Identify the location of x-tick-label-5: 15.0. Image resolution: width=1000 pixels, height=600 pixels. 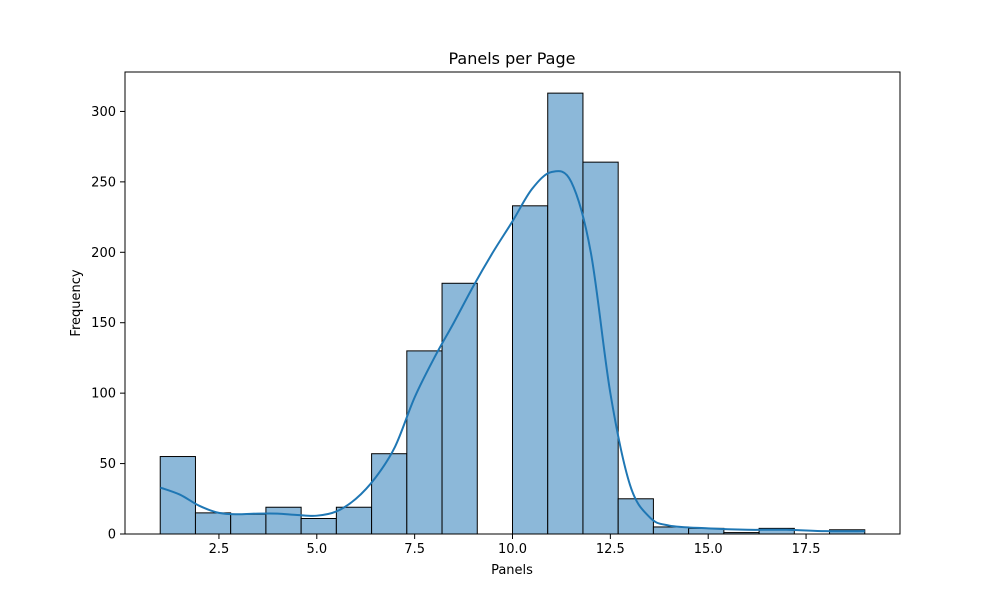
(708, 549).